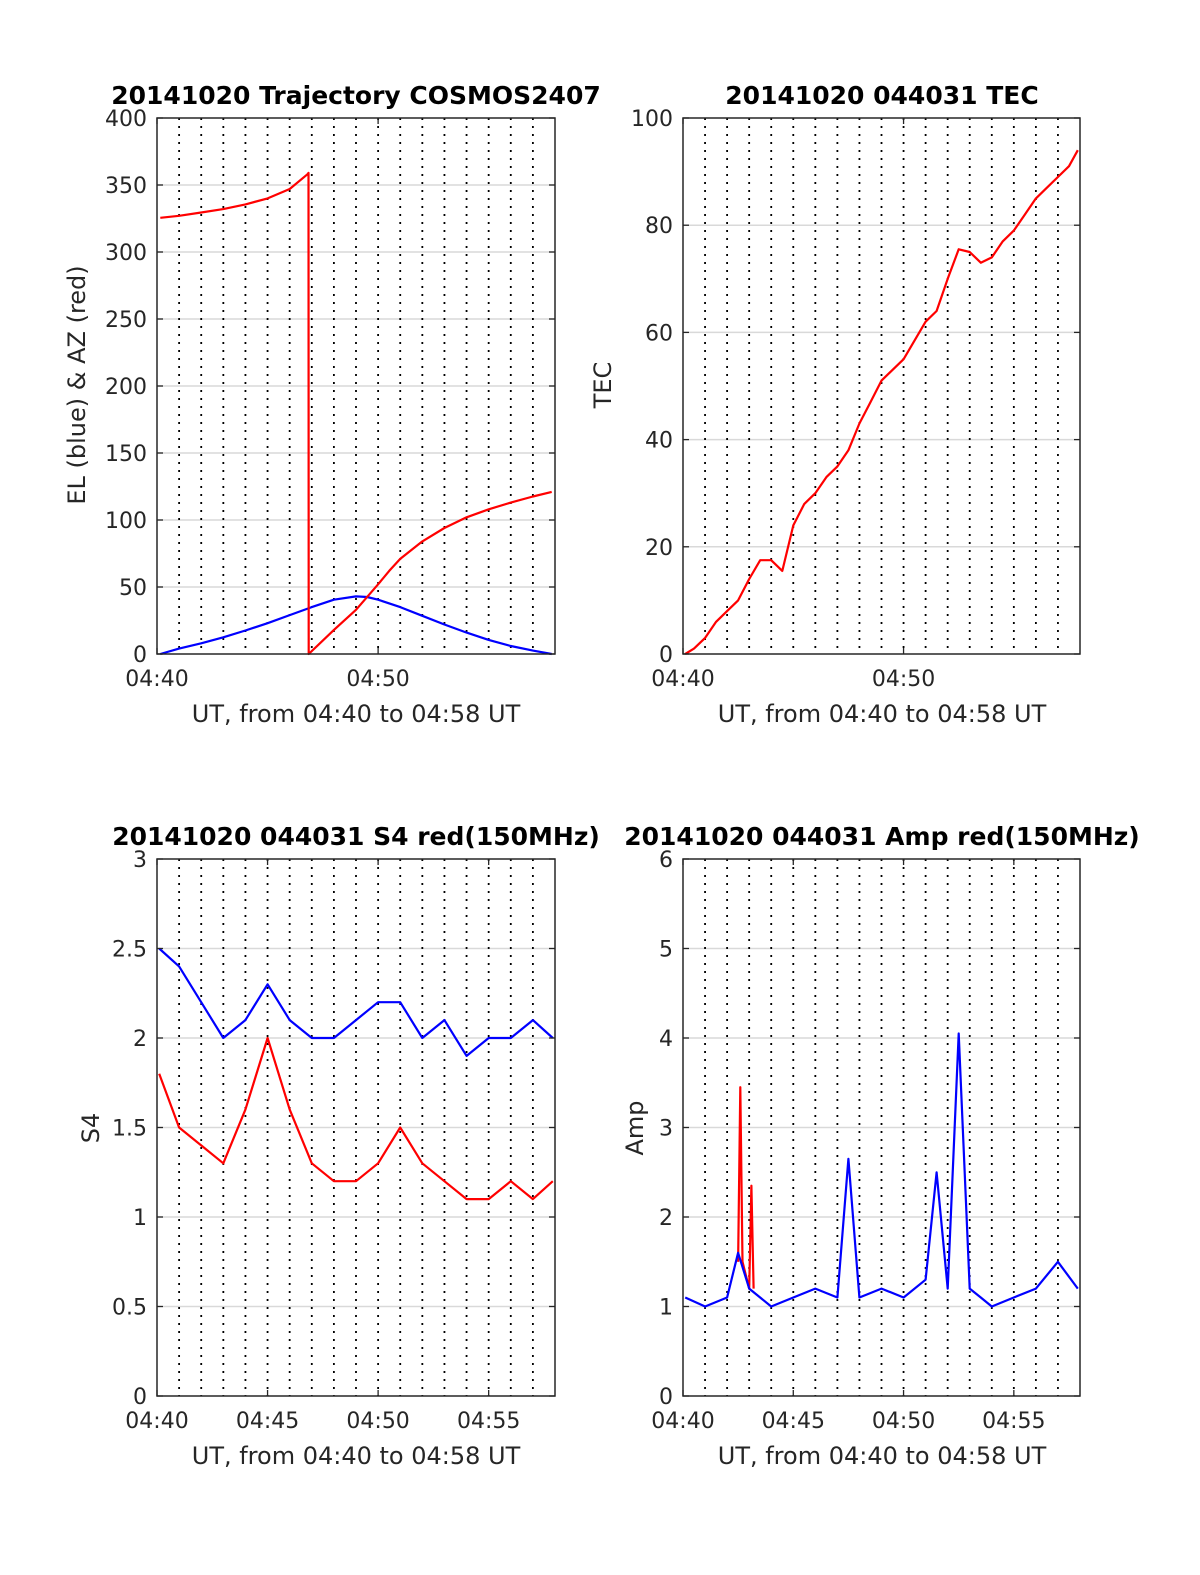  What do you see at coordinates (356, 836) in the screenshot?
I see `chart-title: 20141020 044031 S4 red(150MHz)` at bounding box center [356, 836].